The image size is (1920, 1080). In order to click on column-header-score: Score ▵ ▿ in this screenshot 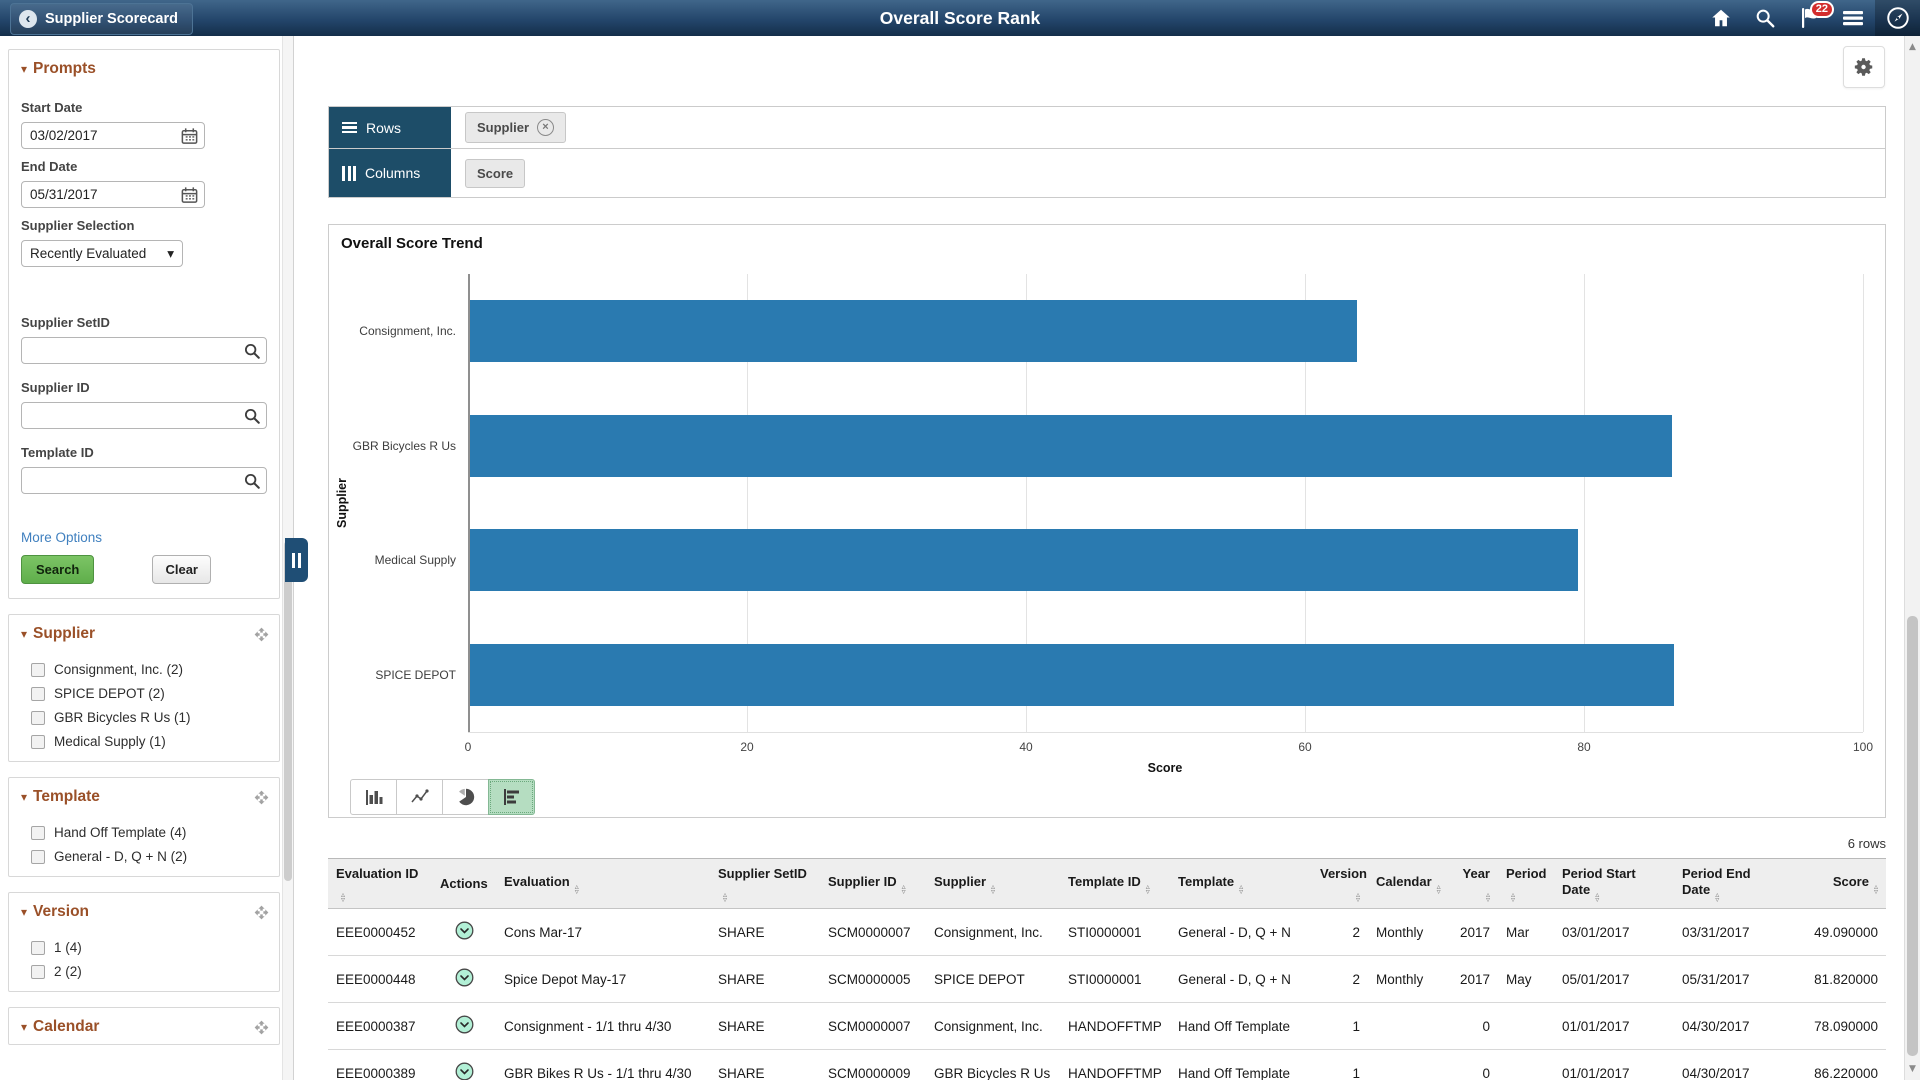, I will do `click(1838, 883)`.